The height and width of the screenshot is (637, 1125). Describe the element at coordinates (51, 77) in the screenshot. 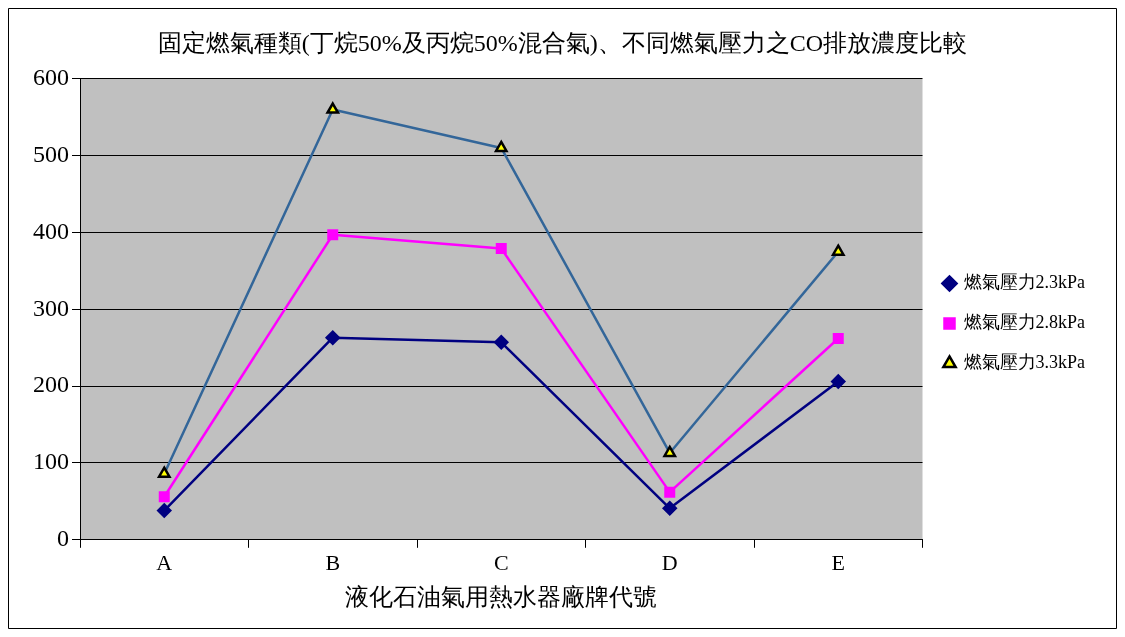

I see `y-tick-label: 600` at that location.